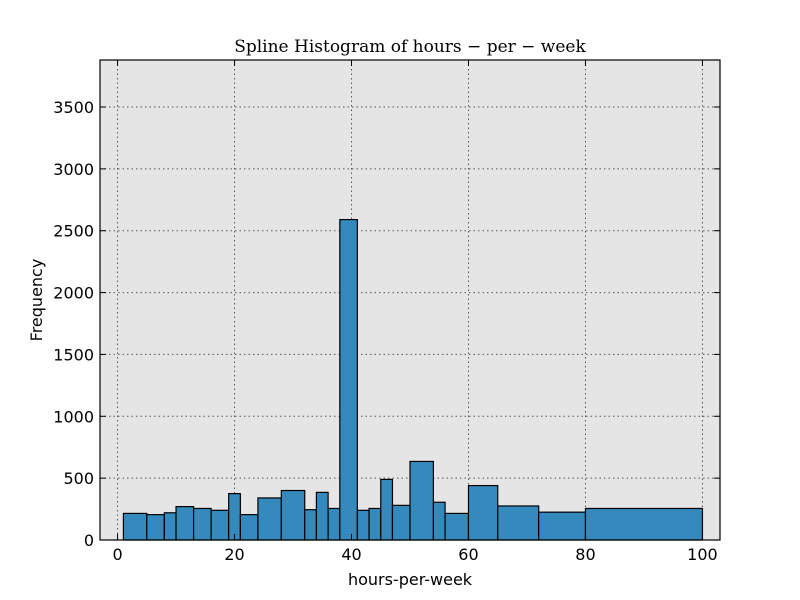  I want to click on x-tick-label: 80, so click(585, 554).